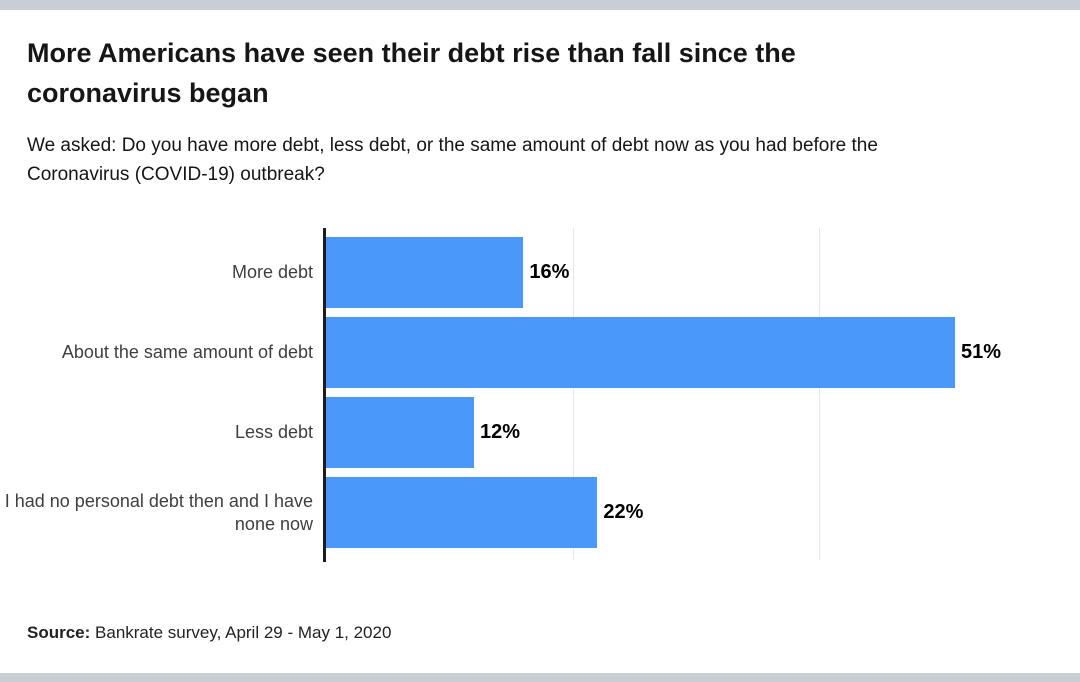 This screenshot has width=1080, height=682. I want to click on bar-value-label: 12%, so click(500, 432).